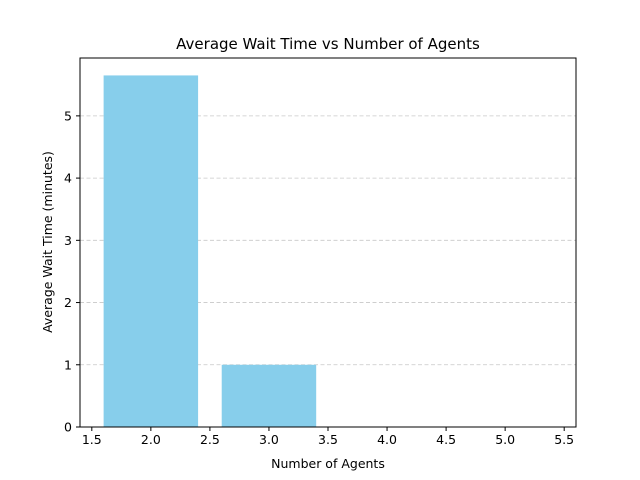  What do you see at coordinates (564, 439) in the screenshot?
I see `x-tick-label-8: 5.5` at bounding box center [564, 439].